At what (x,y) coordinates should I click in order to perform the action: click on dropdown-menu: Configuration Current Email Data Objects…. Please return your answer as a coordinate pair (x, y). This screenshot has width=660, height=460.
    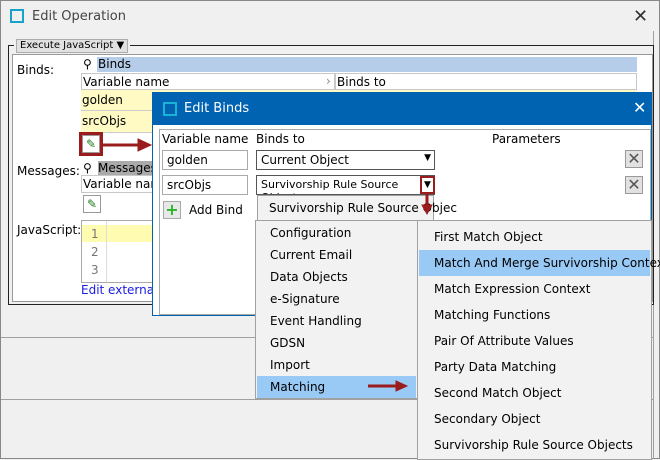
    Looking at the image, I should click on (336, 309).